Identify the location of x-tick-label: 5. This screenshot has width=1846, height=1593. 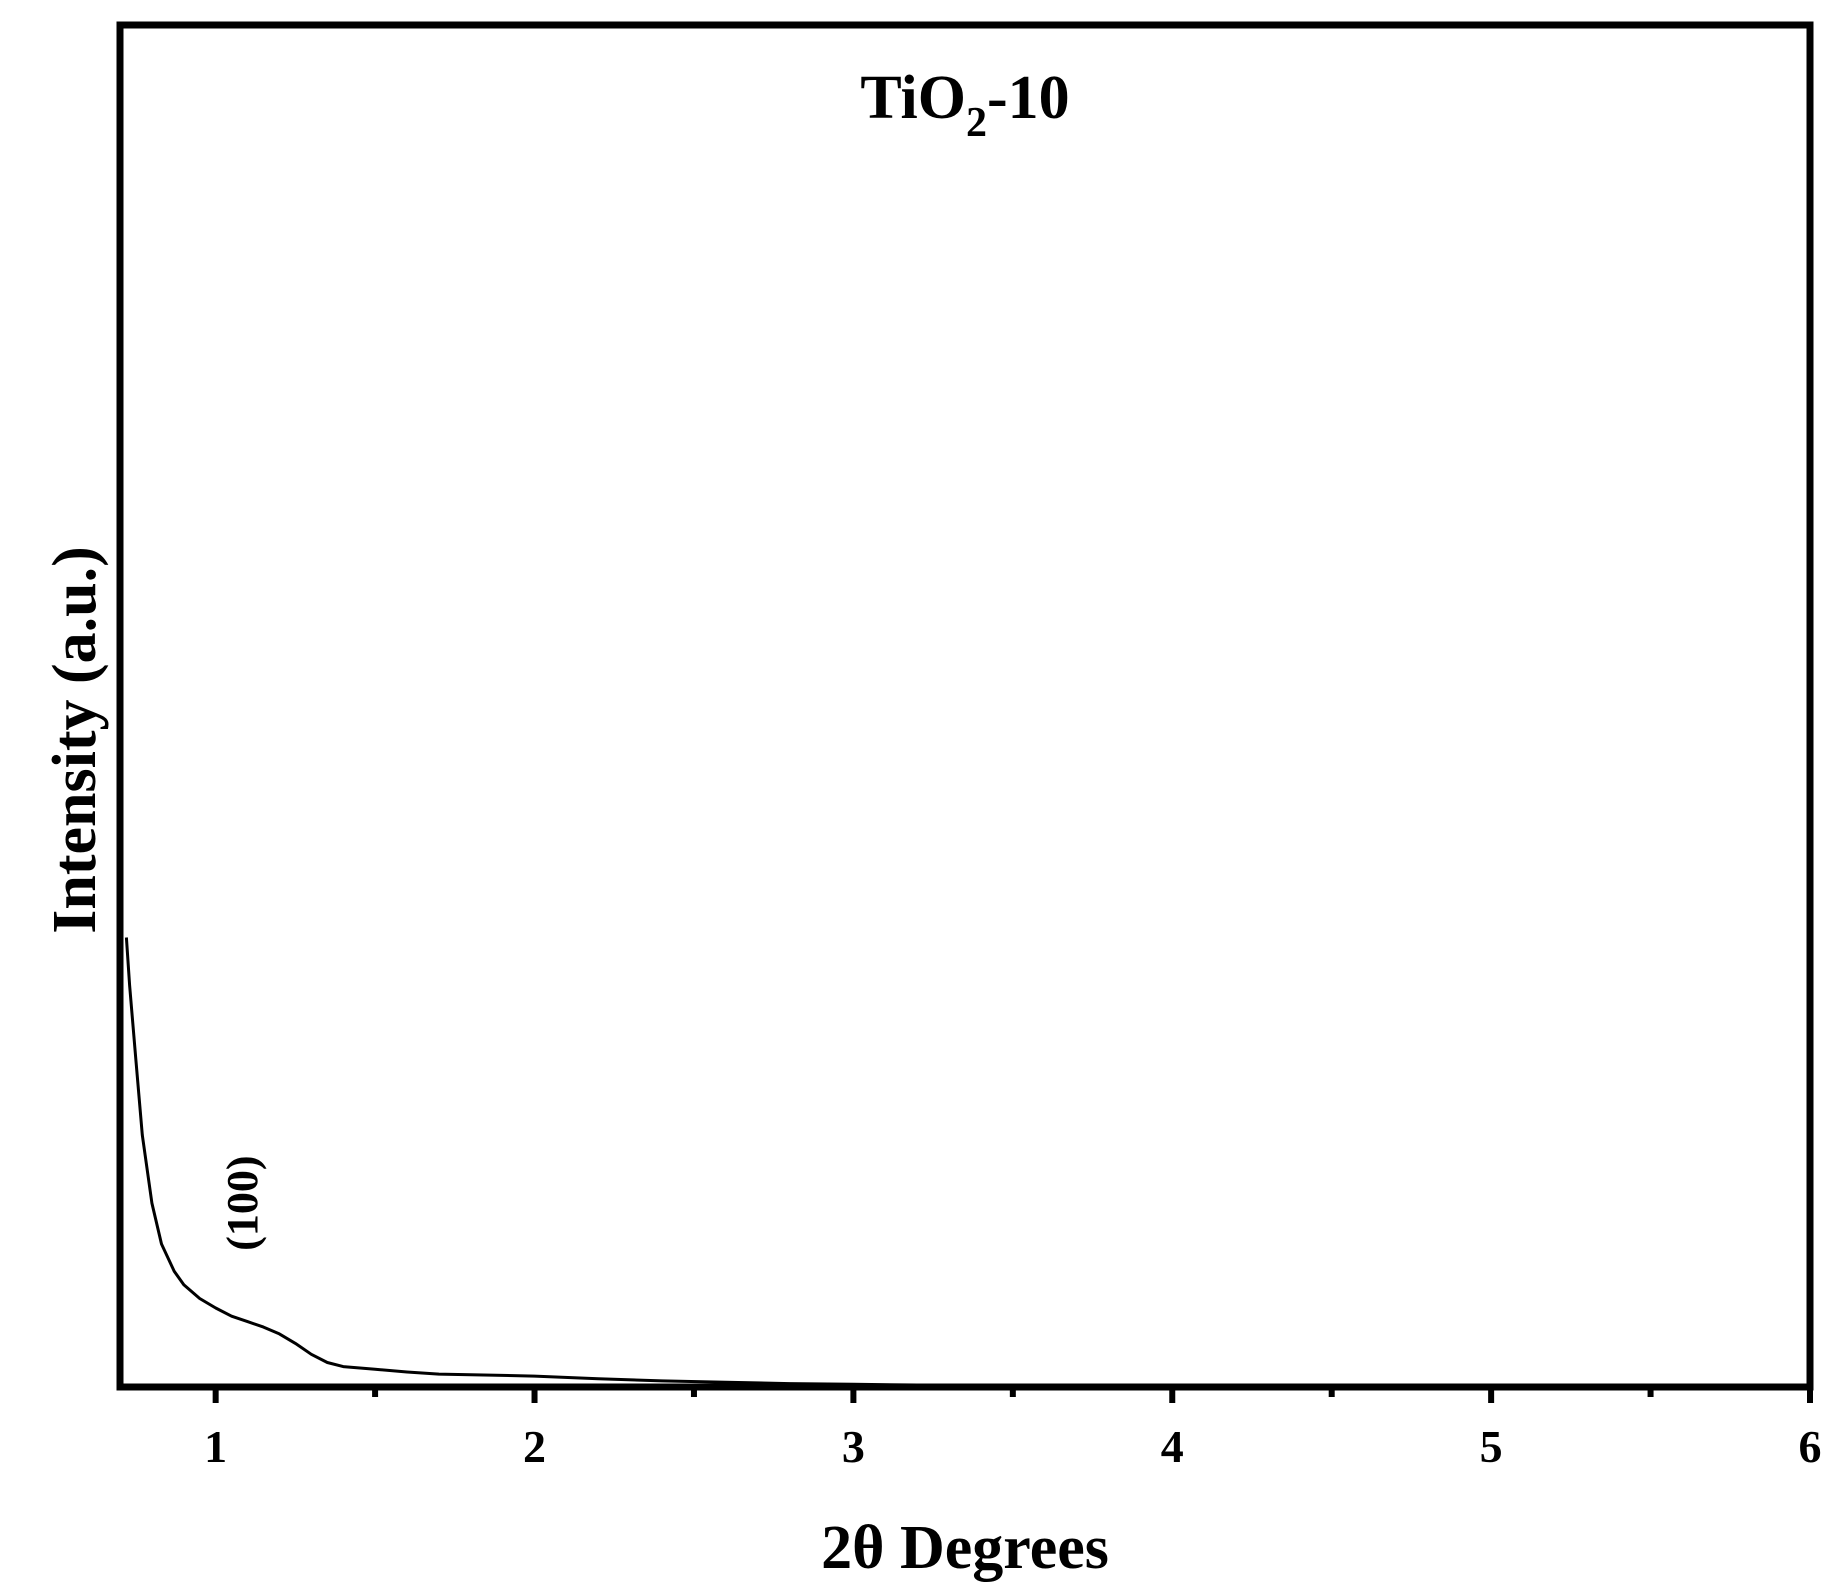
(1491, 1446).